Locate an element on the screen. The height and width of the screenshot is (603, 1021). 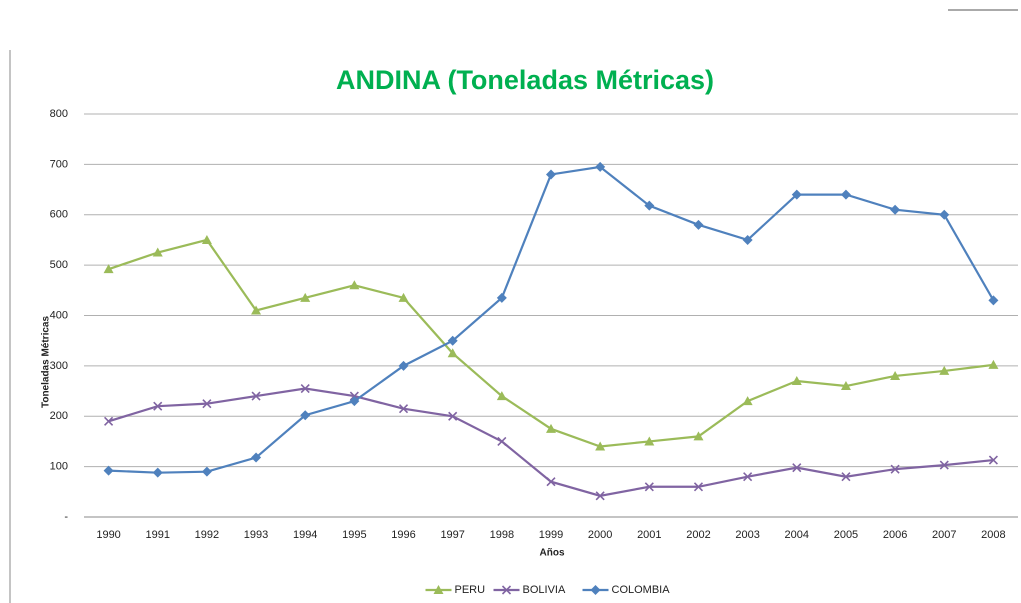
x-tick-label: 2006 is located at coordinates (895, 535).